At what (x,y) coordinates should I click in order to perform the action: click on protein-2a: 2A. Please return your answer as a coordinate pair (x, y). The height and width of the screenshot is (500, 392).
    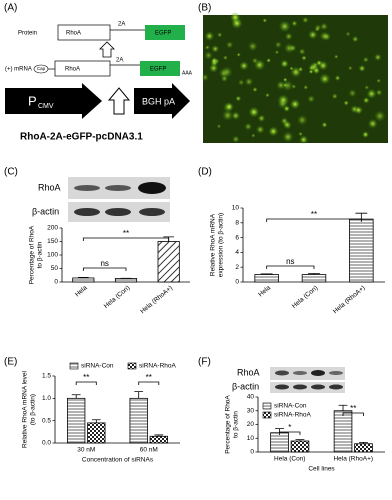
    Looking at the image, I should click on (121, 25).